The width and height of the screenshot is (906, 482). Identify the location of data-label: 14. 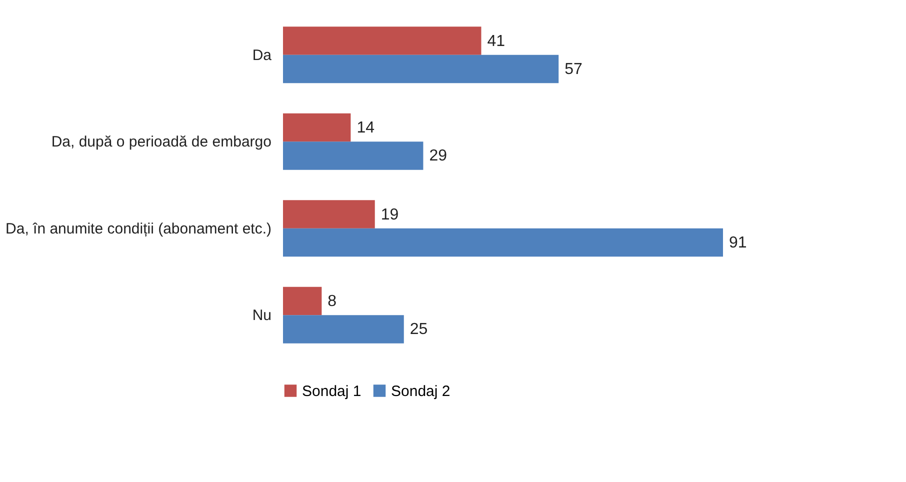
(365, 128).